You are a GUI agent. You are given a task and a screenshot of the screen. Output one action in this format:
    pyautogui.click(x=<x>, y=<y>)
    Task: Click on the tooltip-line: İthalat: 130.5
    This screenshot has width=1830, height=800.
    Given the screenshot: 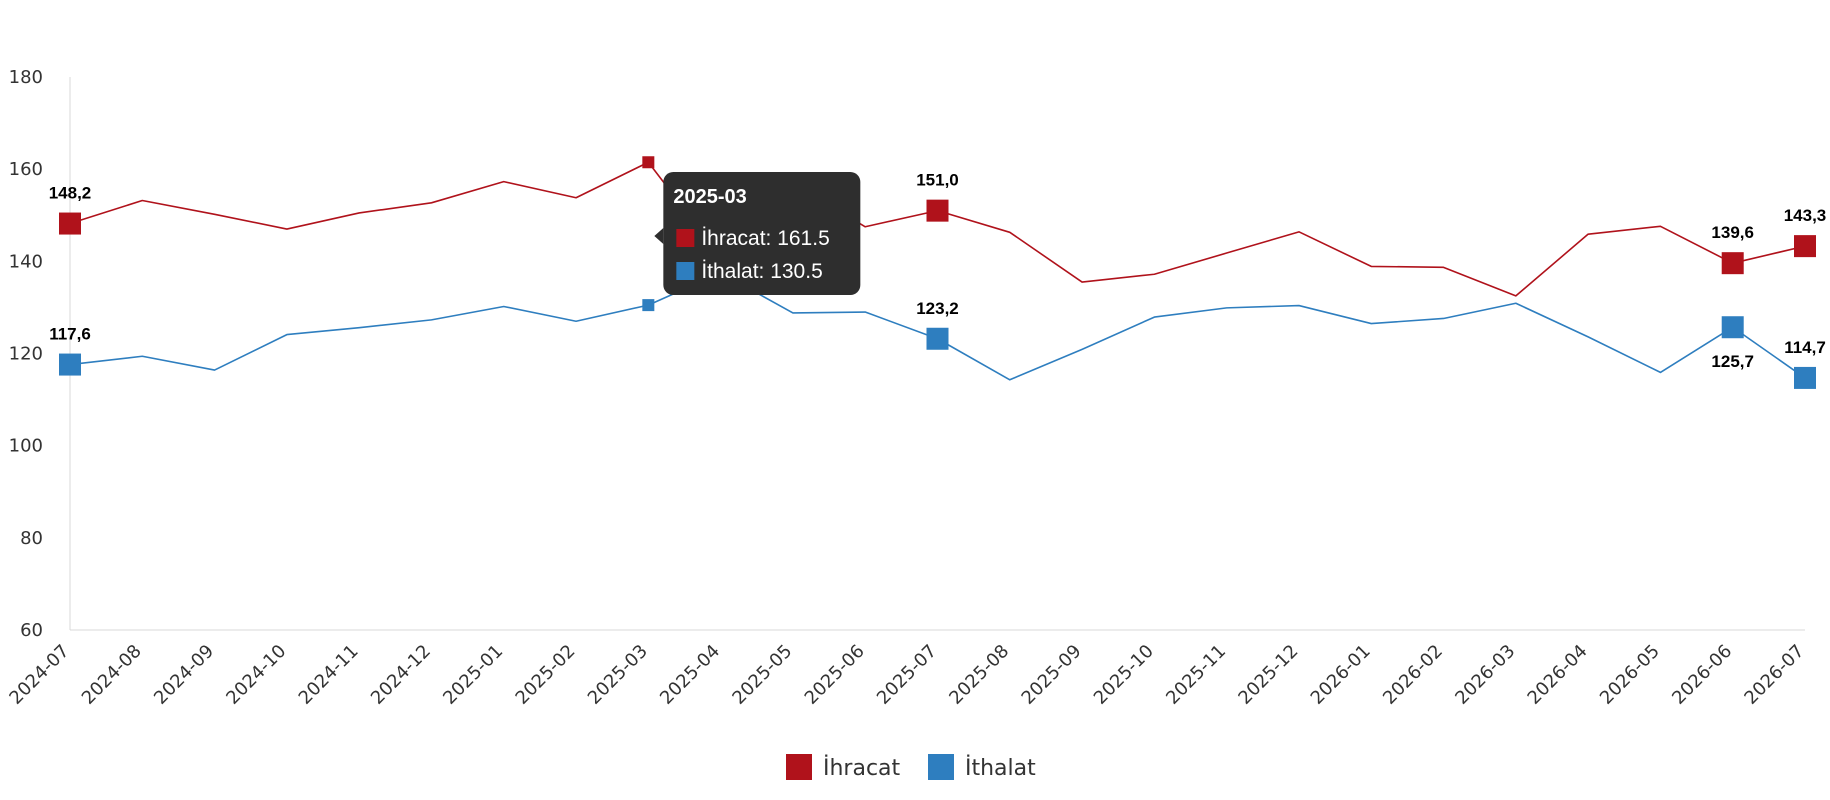 What is the action you would take?
    pyautogui.click(x=761, y=271)
    